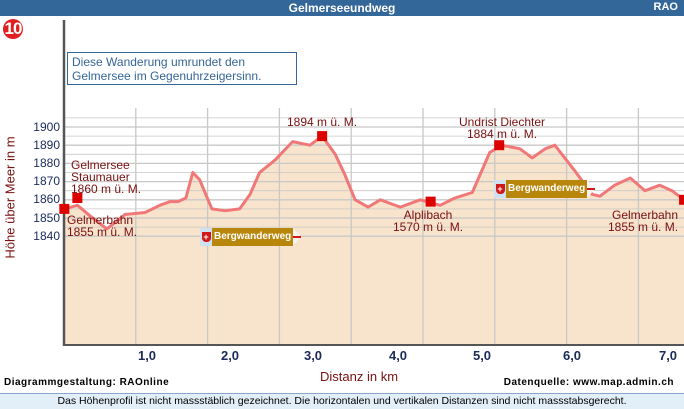 Image resolution: width=684 pixels, height=409 pixels. I want to click on title-bar: Gelmerseeundweg RAO, so click(342, 8).